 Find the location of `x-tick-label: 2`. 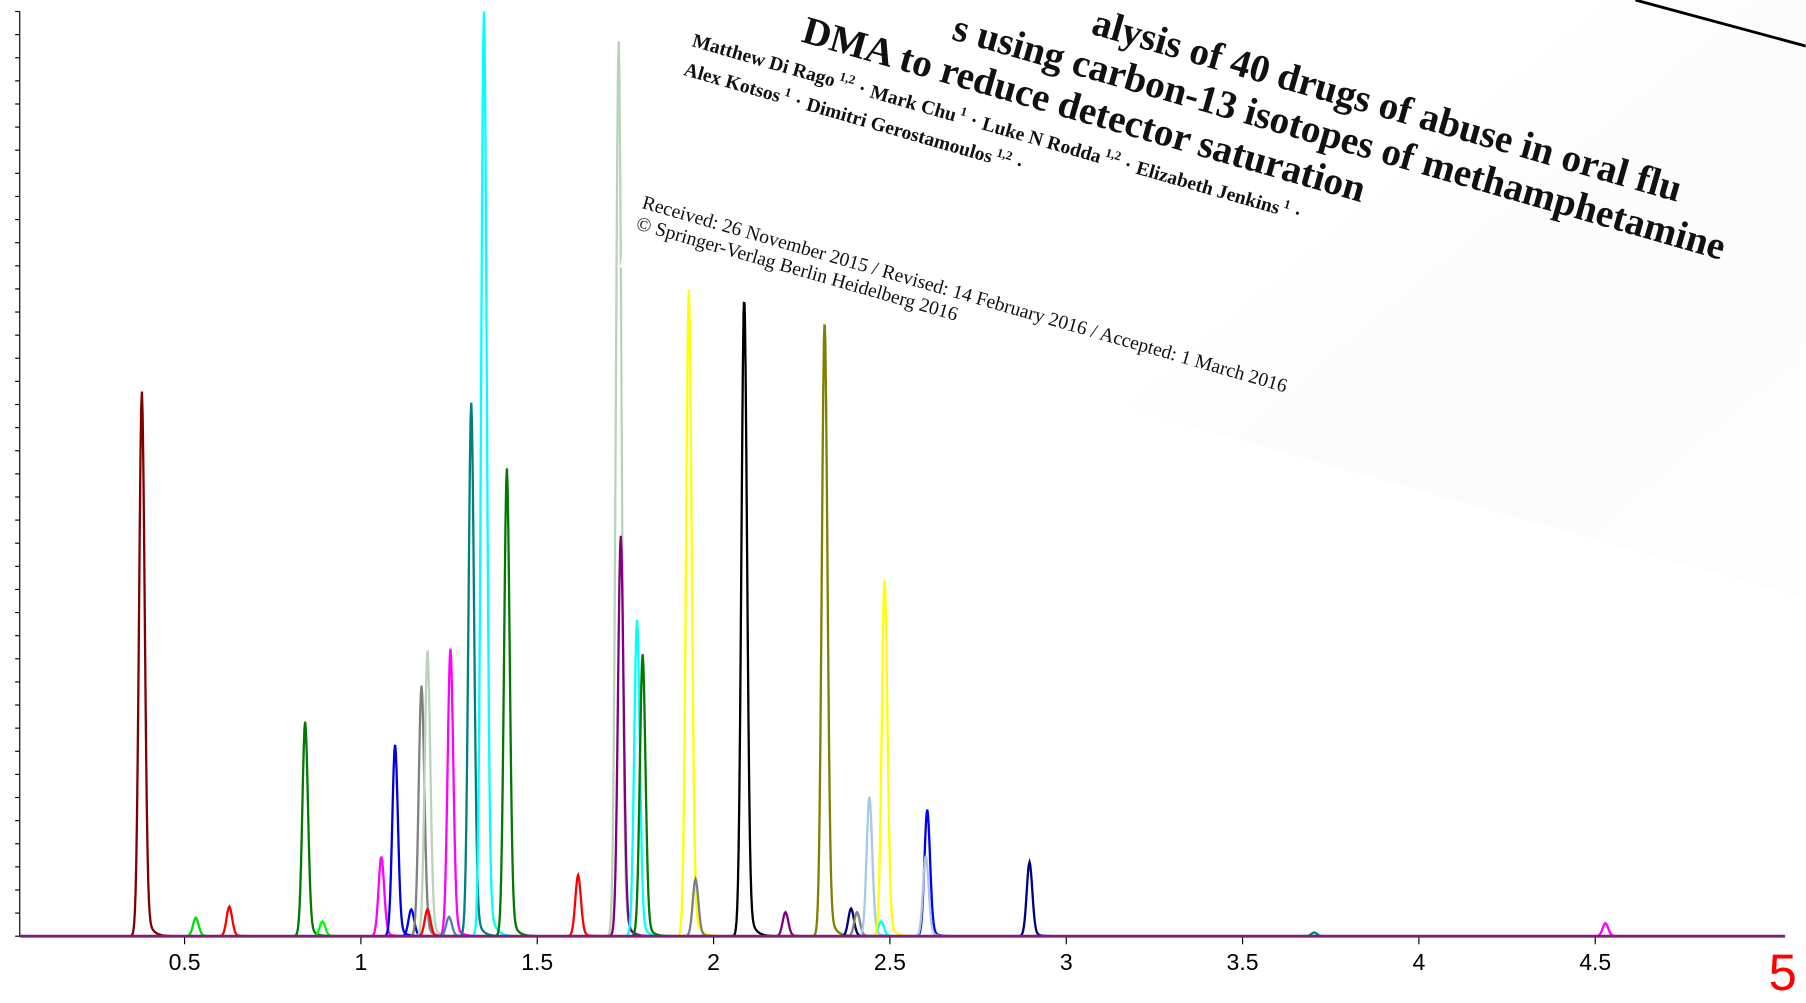

x-tick-label: 2 is located at coordinates (713, 962).